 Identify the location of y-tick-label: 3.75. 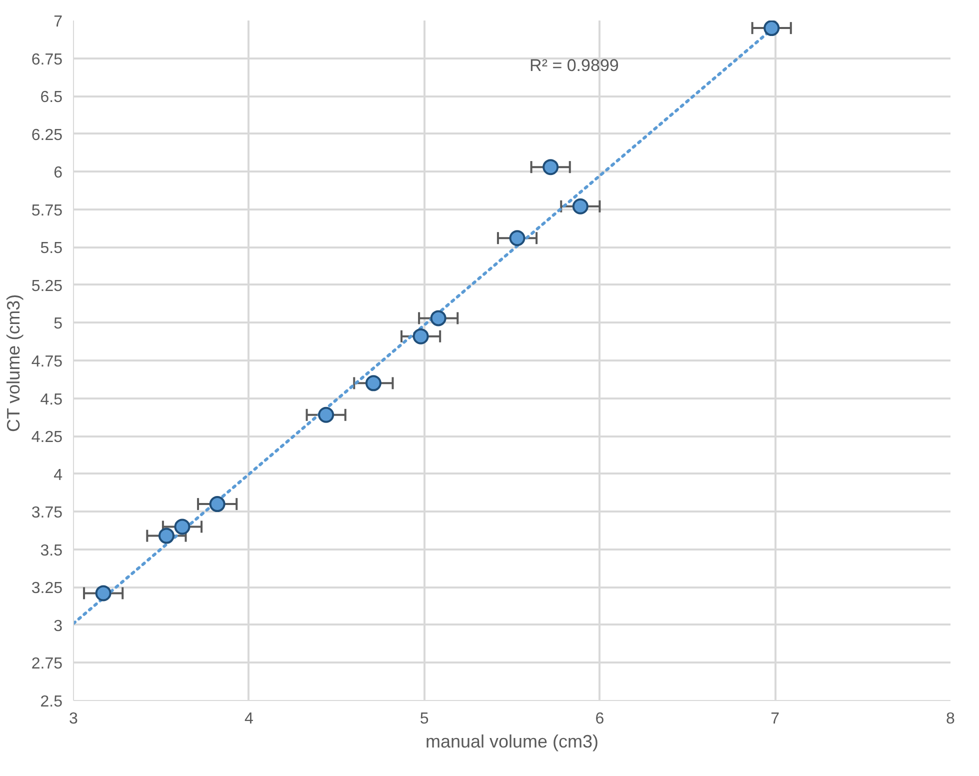
(47, 513).